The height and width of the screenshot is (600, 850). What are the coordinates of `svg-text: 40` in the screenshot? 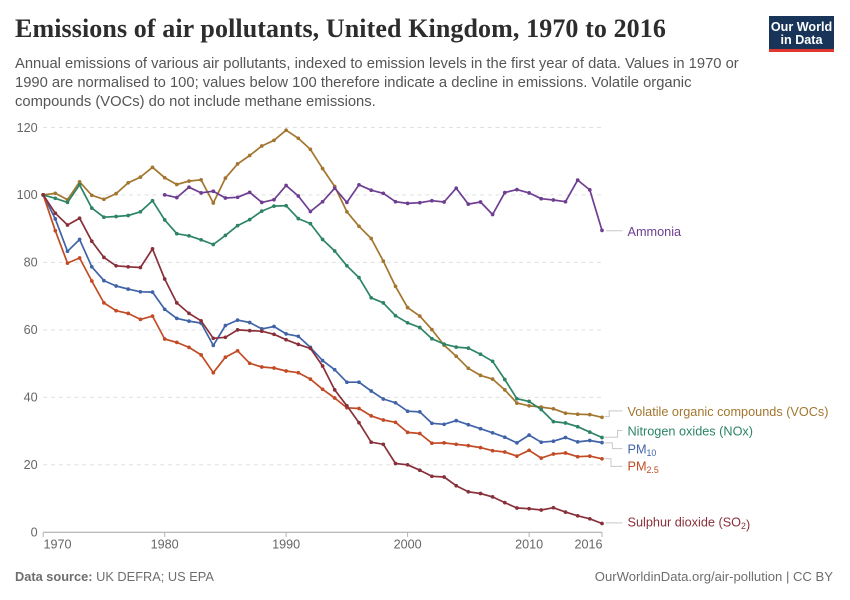 It's located at (31, 398).